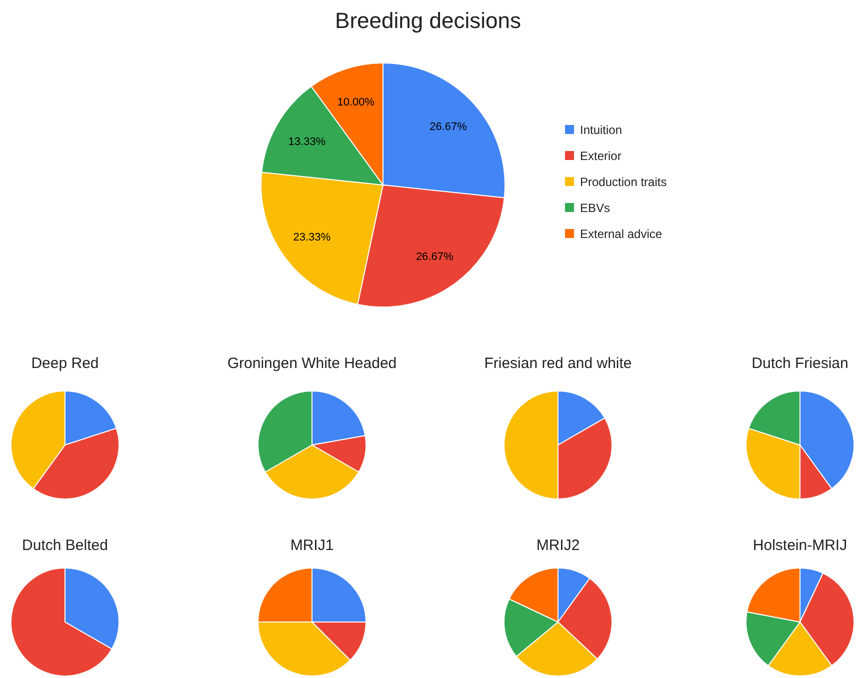 The height and width of the screenshot is (678, 856). What do you see at coordinates (558, 545) in the screenshot?
I see `chart-title: MRIJ2` at bounding box center [558, 545].